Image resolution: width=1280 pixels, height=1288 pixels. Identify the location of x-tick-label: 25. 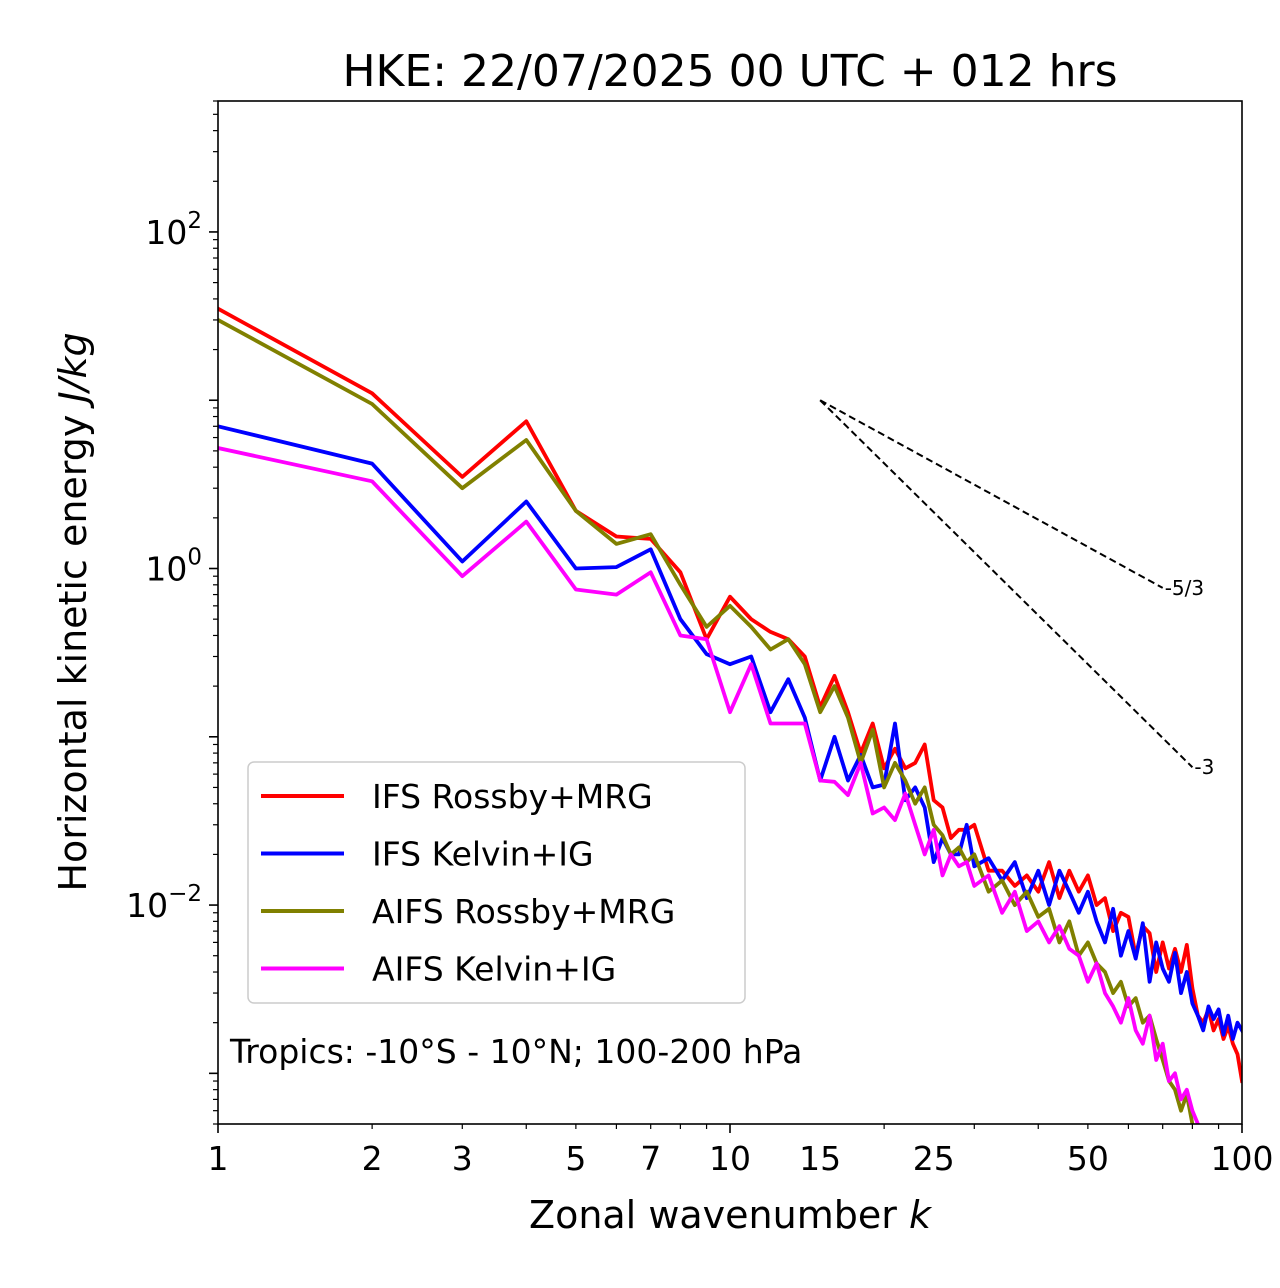
(934, 1158).